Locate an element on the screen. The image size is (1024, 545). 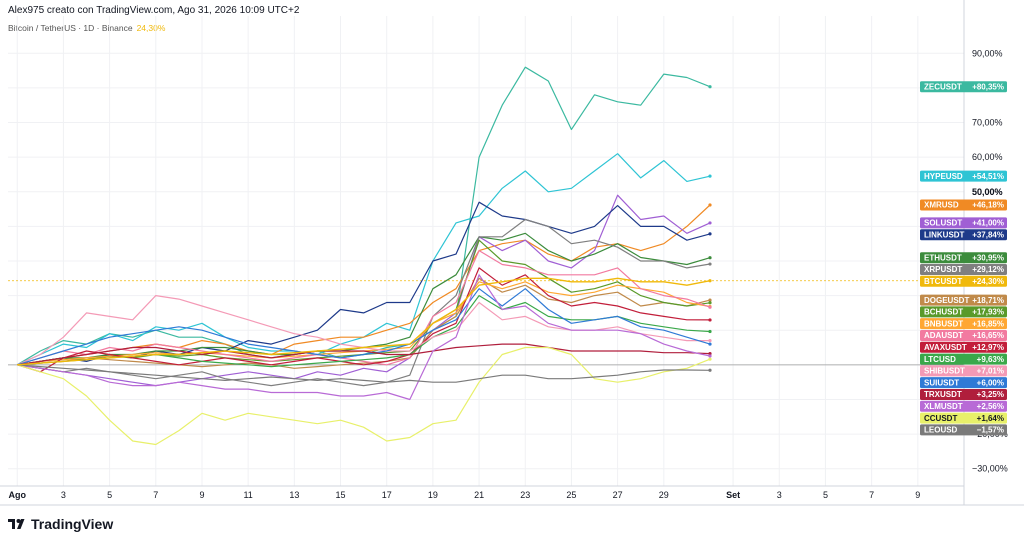
series-tag-name: LTCUSD is located at coordinates (940, 359).